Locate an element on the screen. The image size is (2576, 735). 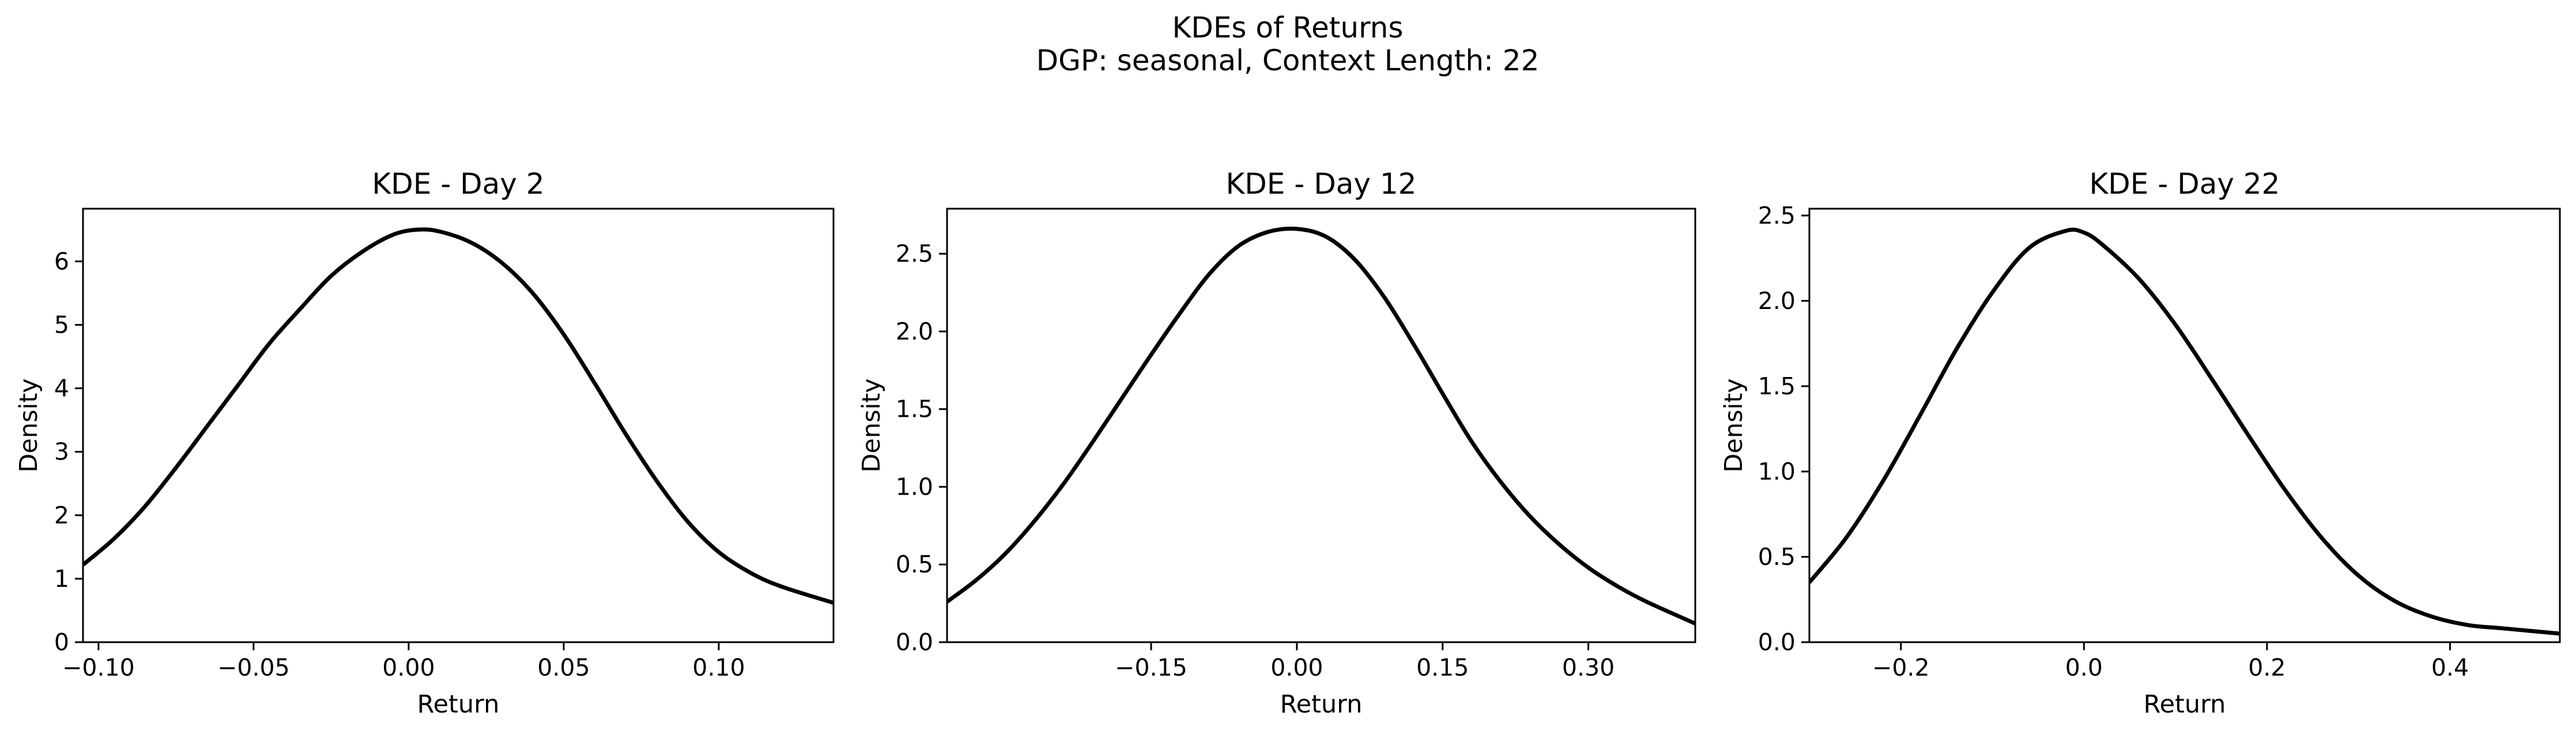
subplot-title-day-12: KDE - Day 12 is located at coordinates (1321, 184).